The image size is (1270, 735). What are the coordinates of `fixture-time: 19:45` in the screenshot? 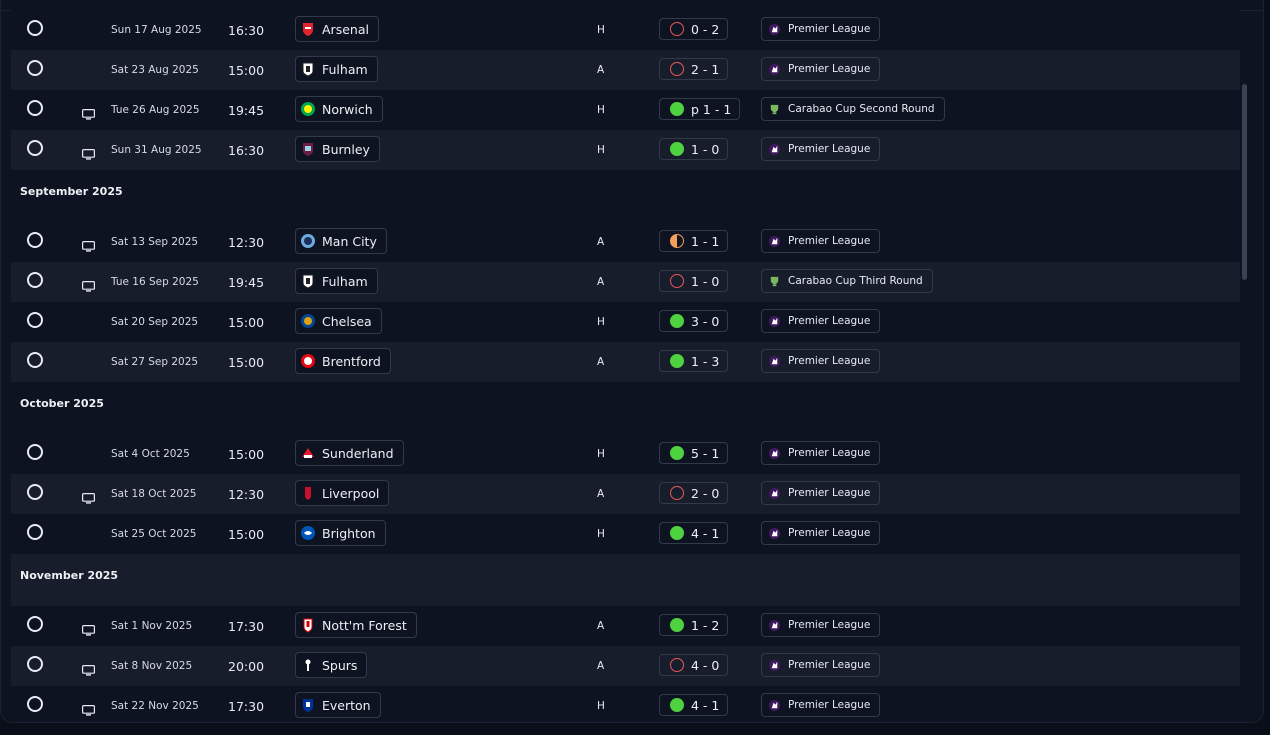 It's located at (246, 282).